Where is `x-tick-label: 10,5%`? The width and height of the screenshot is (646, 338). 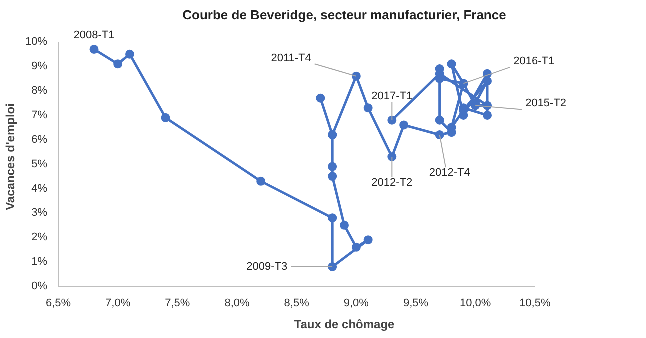 x-tick-label: 10,5% is located at coordinates (535, 304).